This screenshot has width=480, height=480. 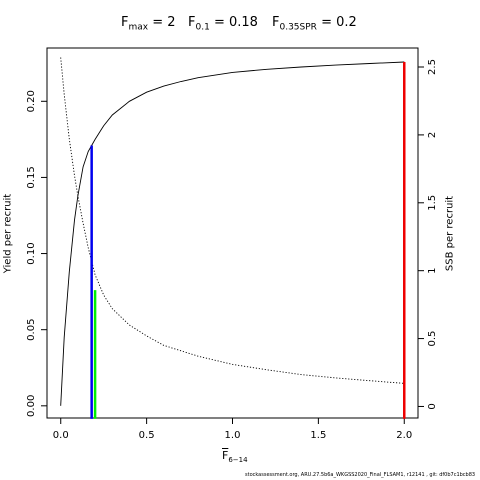 What do you see at coordinates (31, 253) in the screenshot?
I see `y-tick-label: 0.10` at bounding box center [31, 253].